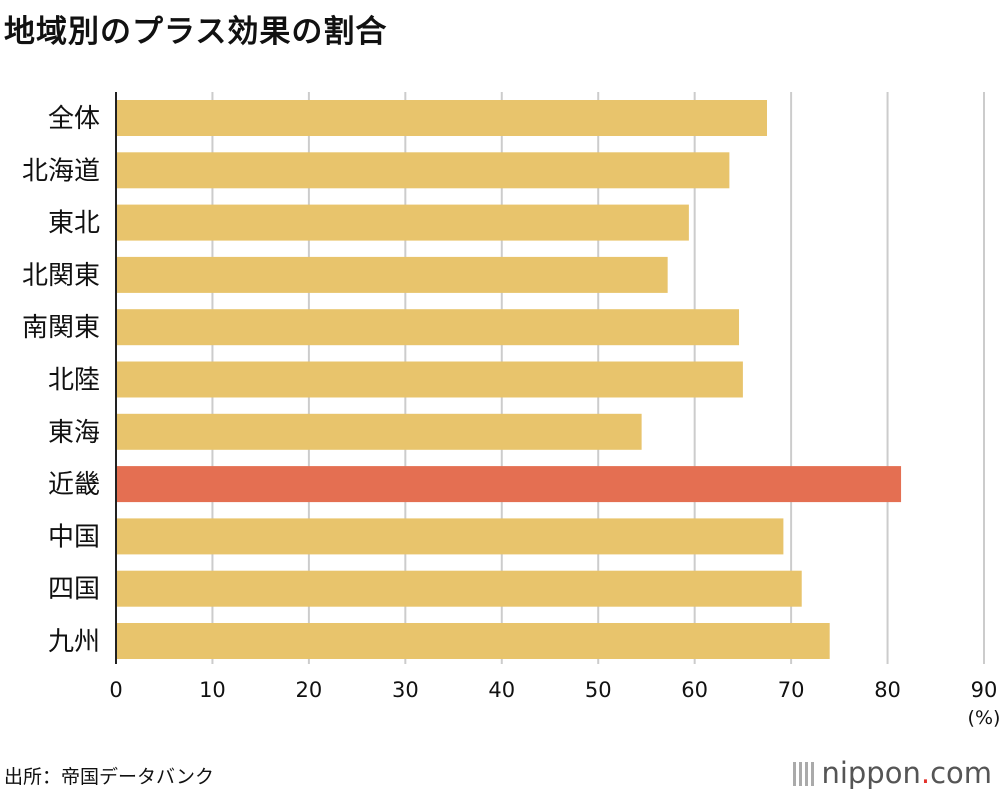  Describe the element at coordinates (74, 537) in the screenshot. I see `category-label: 中国` at that location.